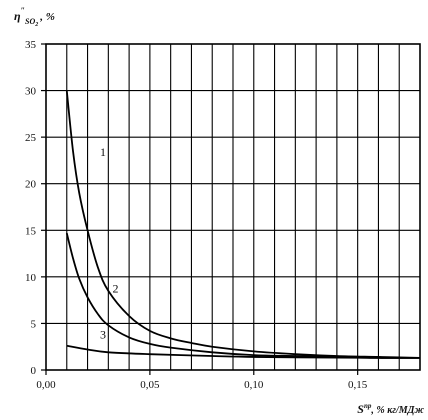 Image resolution: width=428 pixels, height=420 pixels. Describe the element at coordinates (109, 243) in the screenshot. I see `series-labels: 1 2 3` at that location.